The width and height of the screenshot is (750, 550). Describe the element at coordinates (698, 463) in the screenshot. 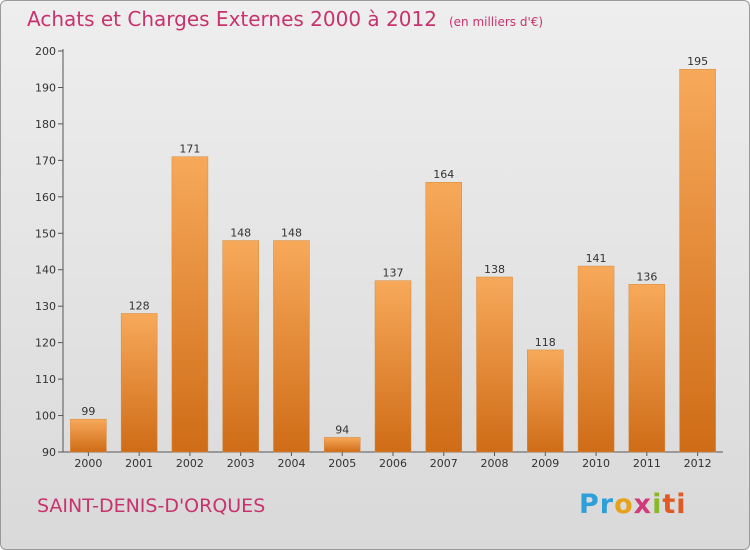

I see `x-tick-label-2012: 2012` at that location.